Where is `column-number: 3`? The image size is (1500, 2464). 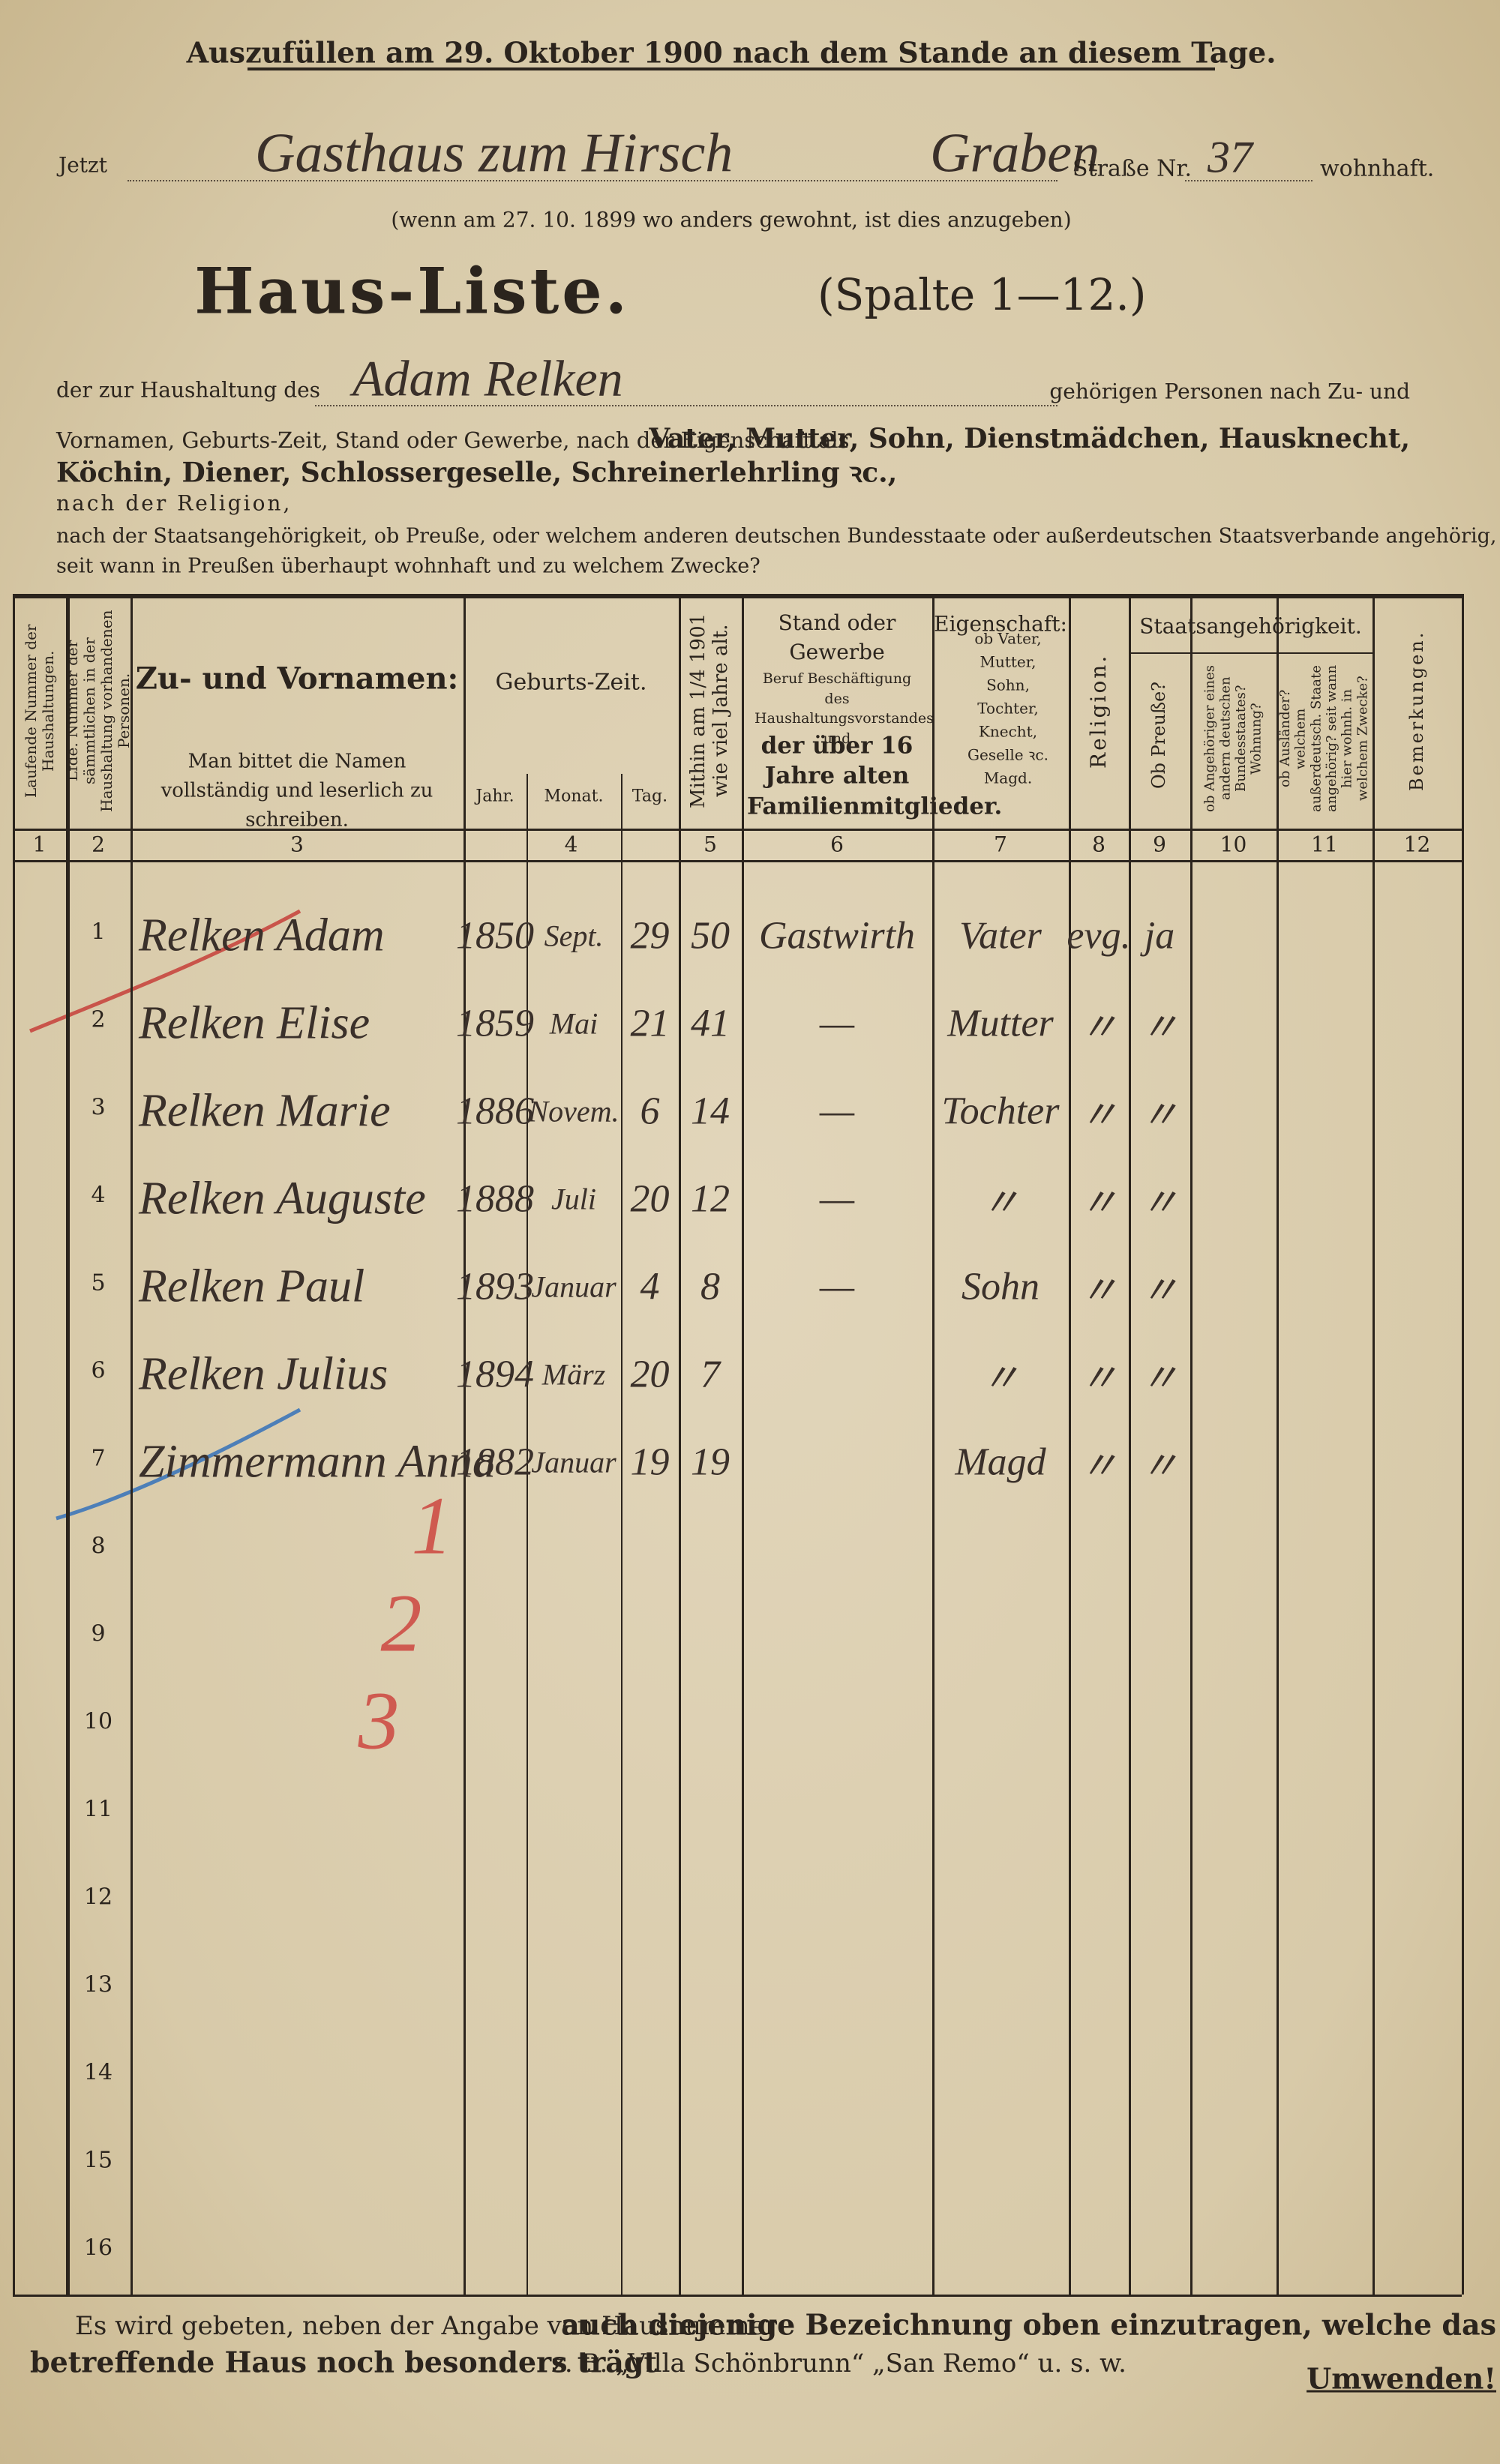 column-number: 3 is located at coordinates (297, 844).